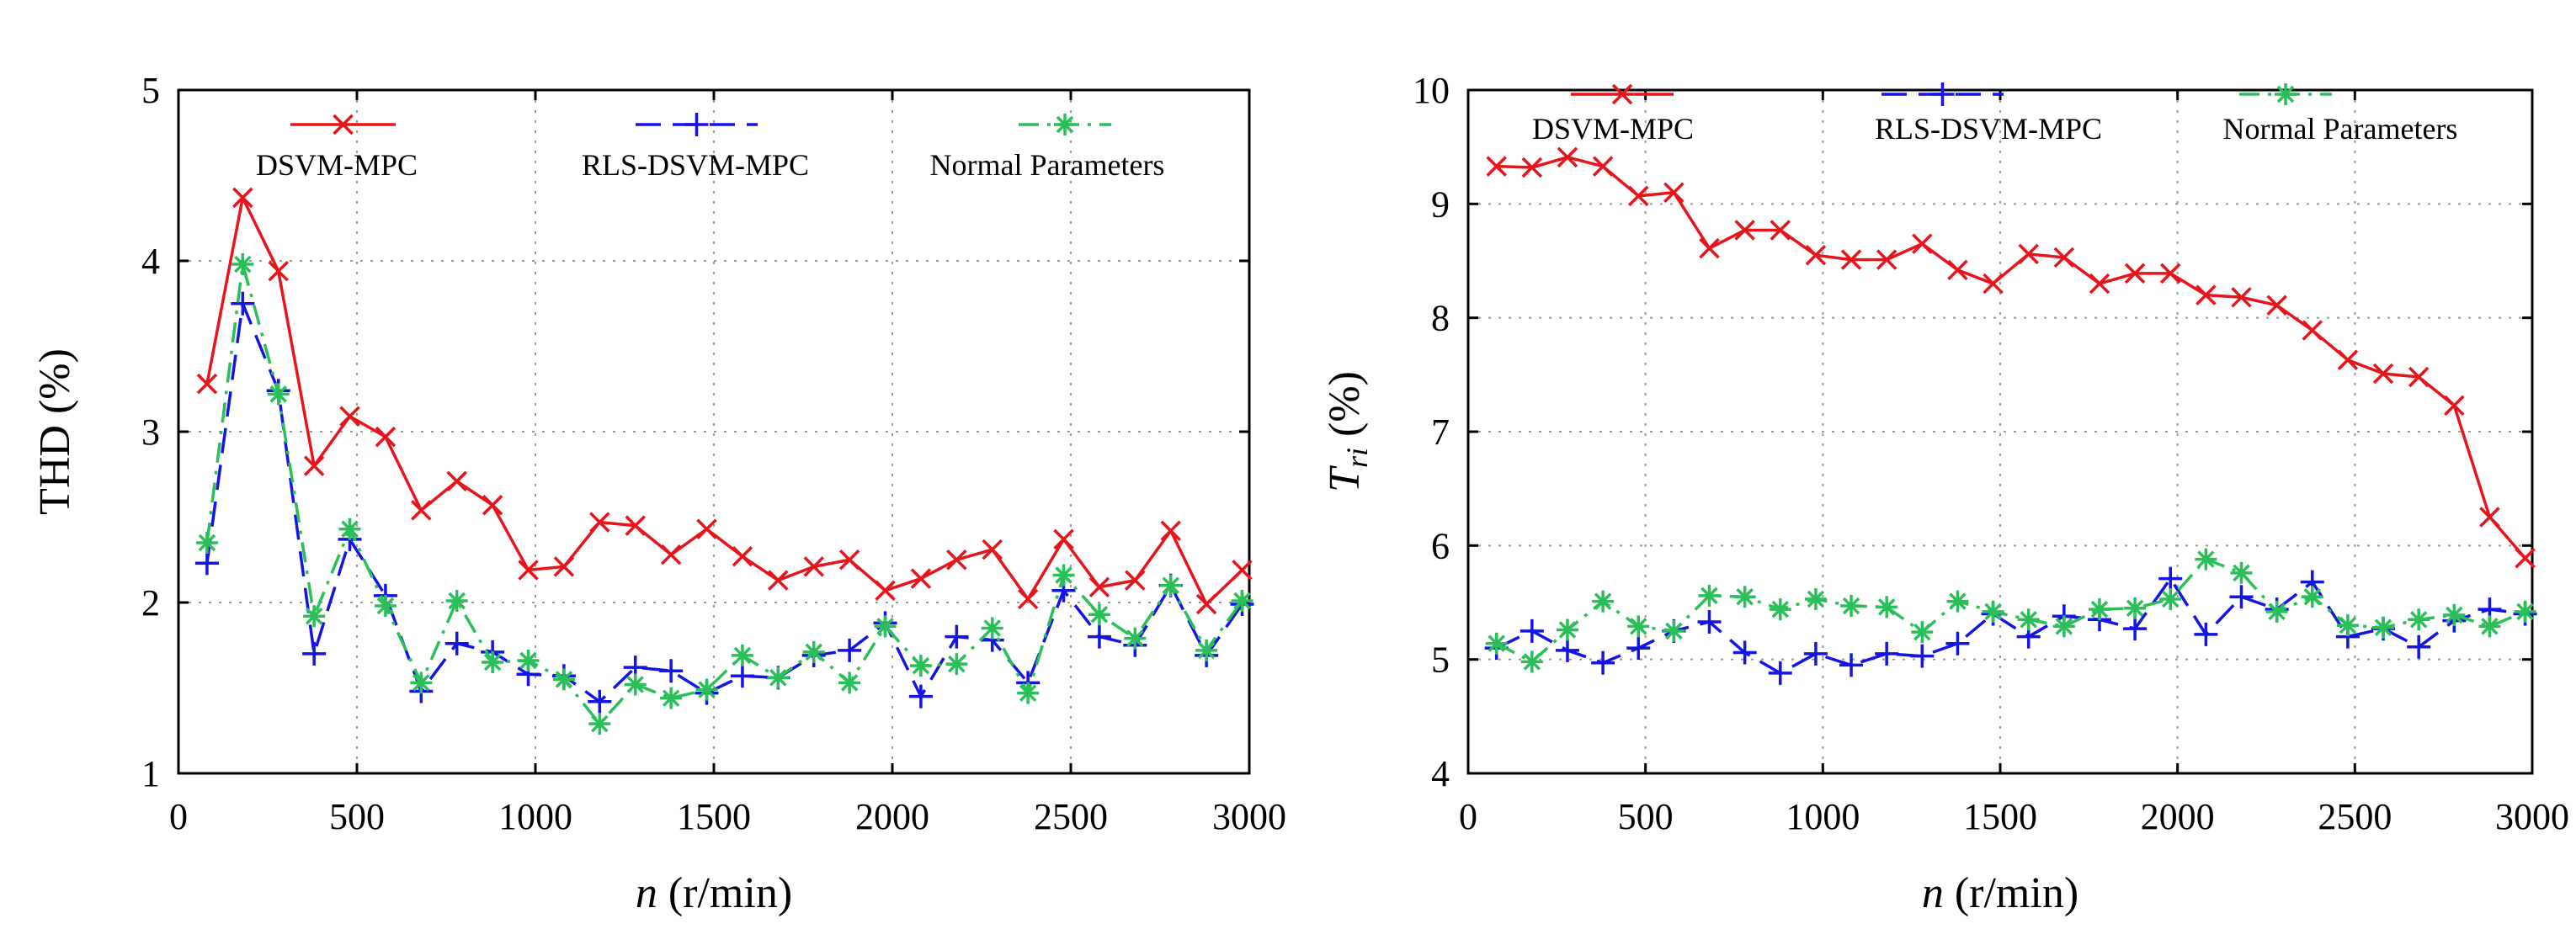  I want to click on tri-x-axis-label: n (r/min), so click(2000, 893).